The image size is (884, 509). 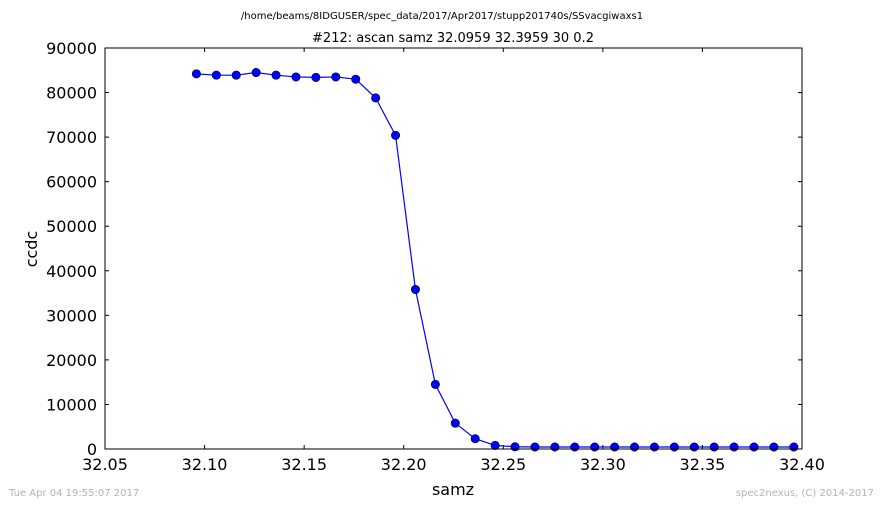 I want to click on x-axis-label: samz, so click(x=453, y=489).